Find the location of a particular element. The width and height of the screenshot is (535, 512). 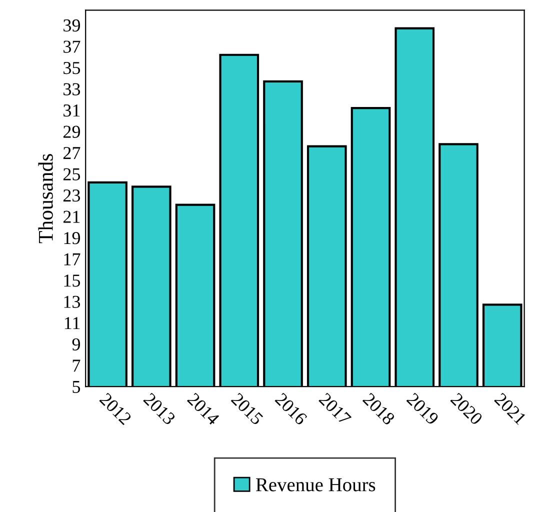

x-tick-label: 2017 is located at coordinates (335, 409).